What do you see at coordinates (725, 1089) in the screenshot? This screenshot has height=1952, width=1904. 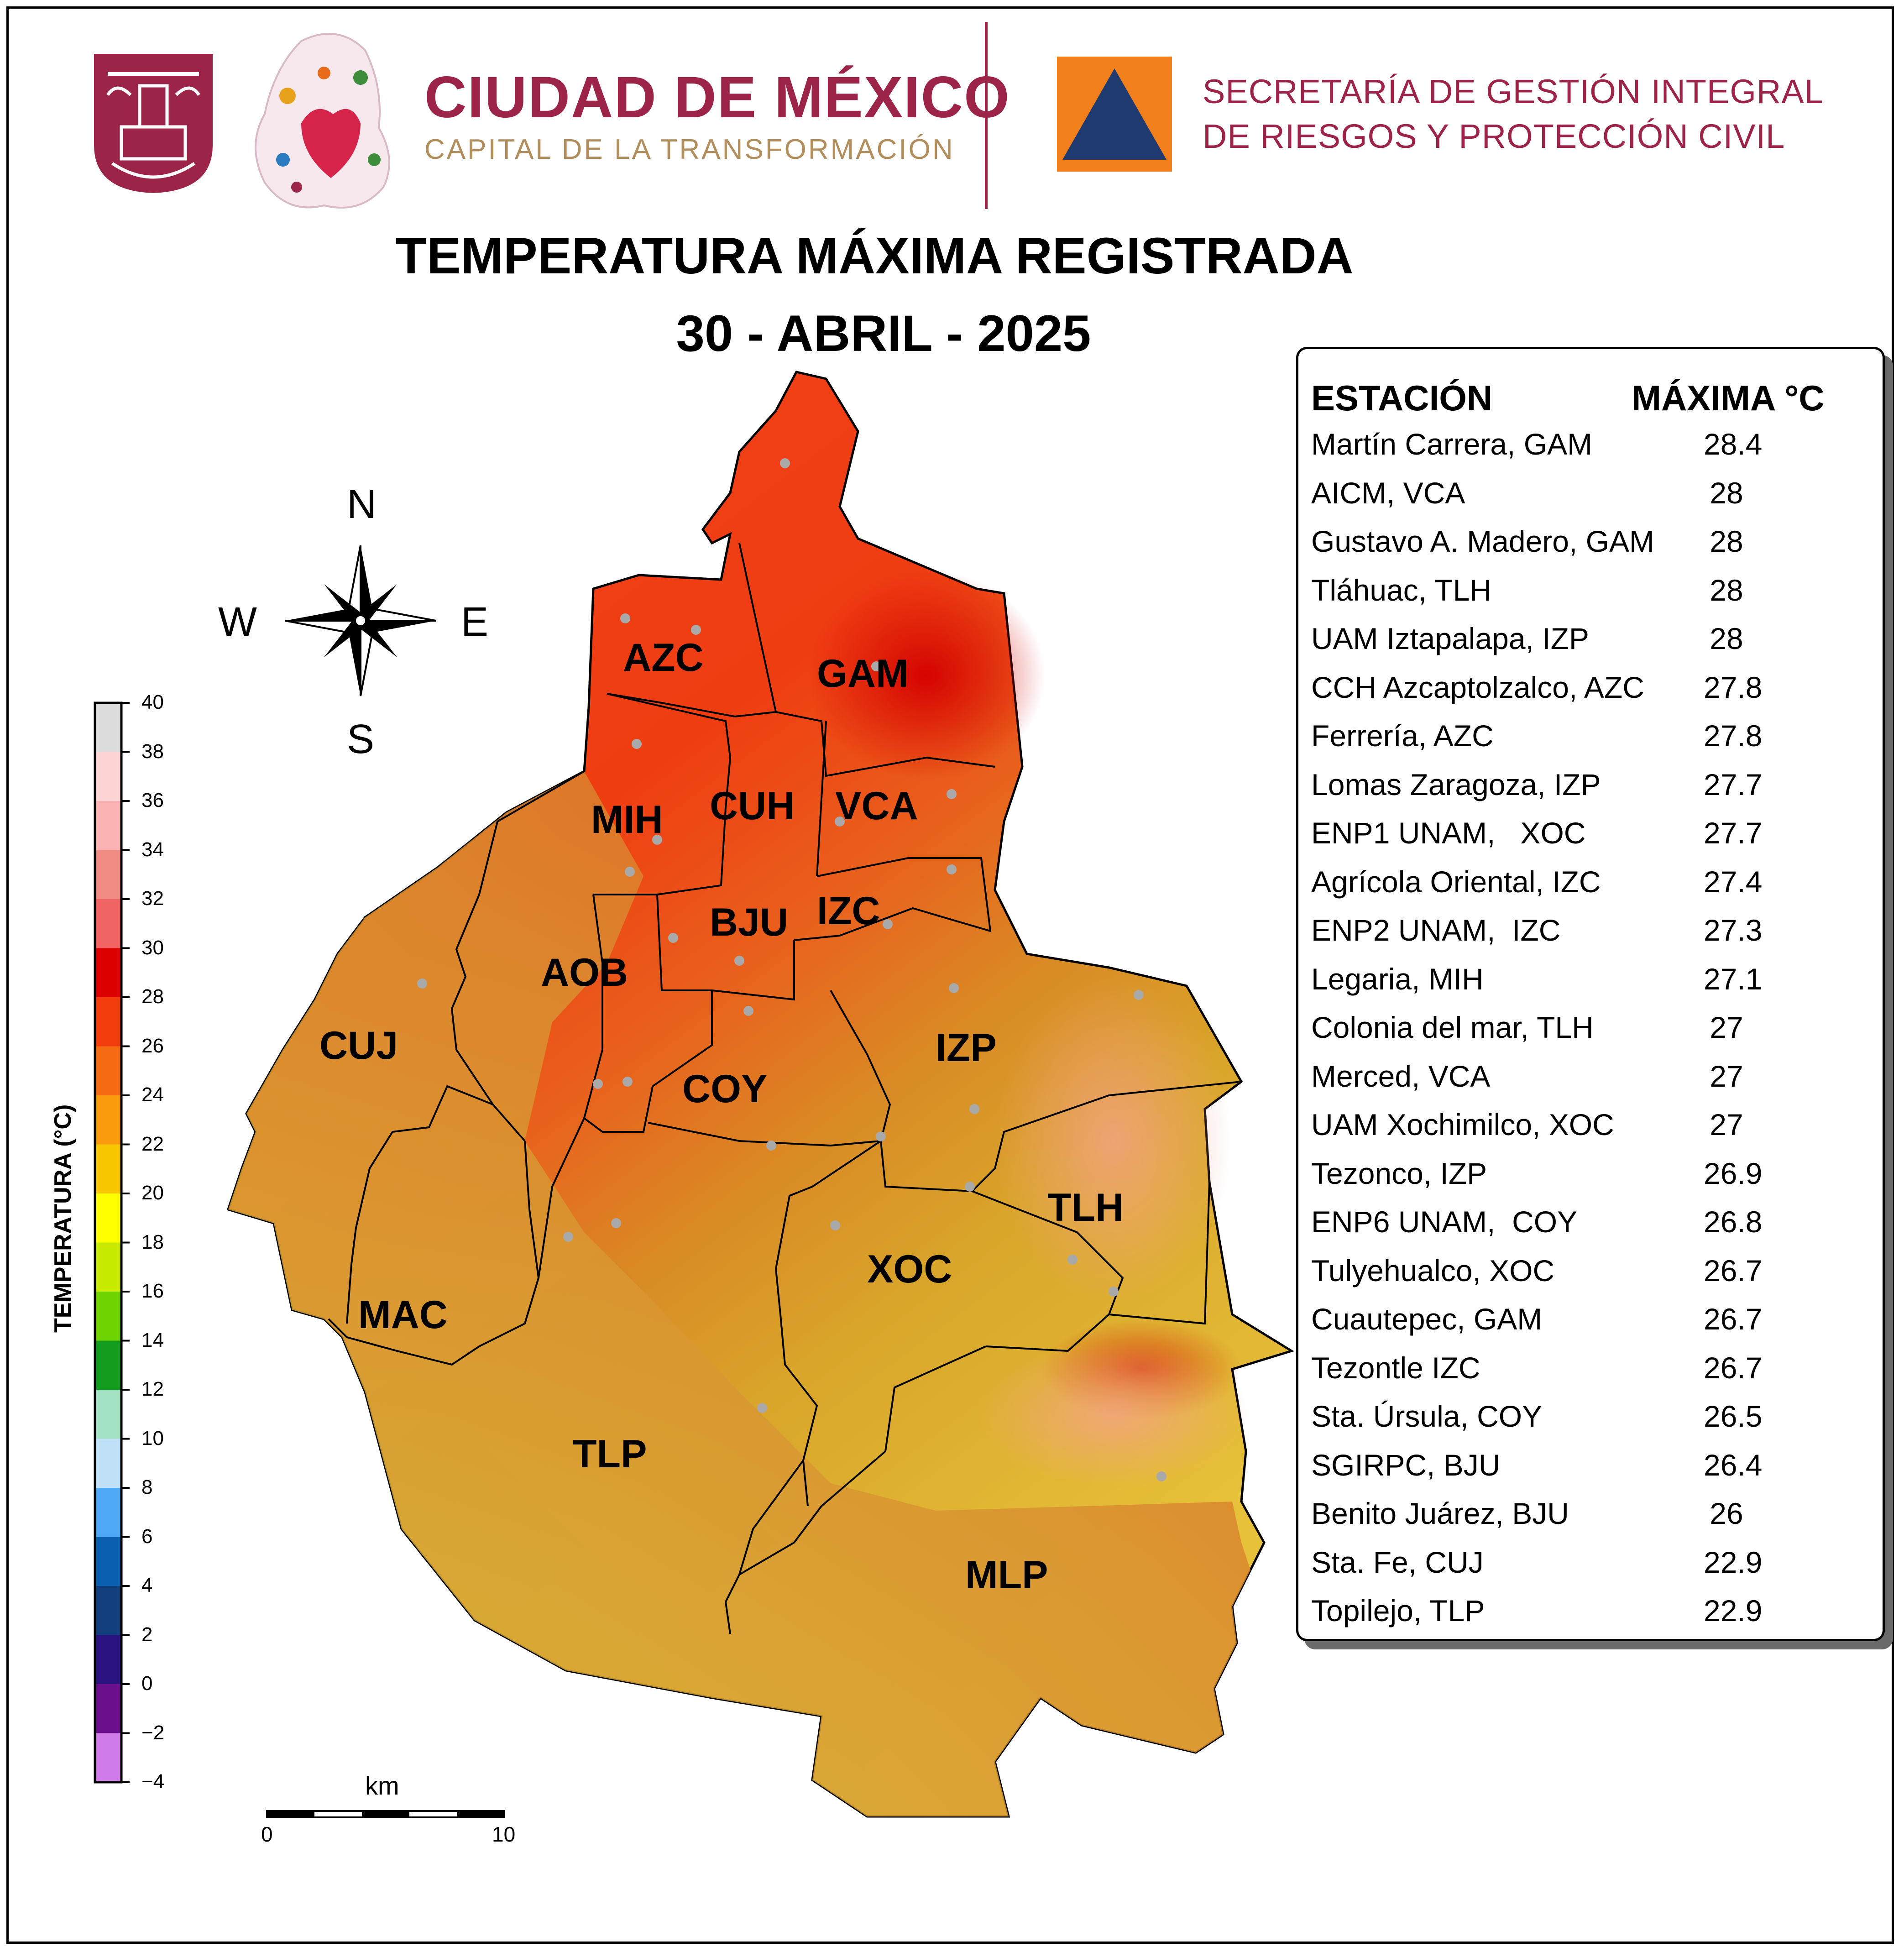 I see `mun-label-coy: COY` at bounding box center [725, 1089].